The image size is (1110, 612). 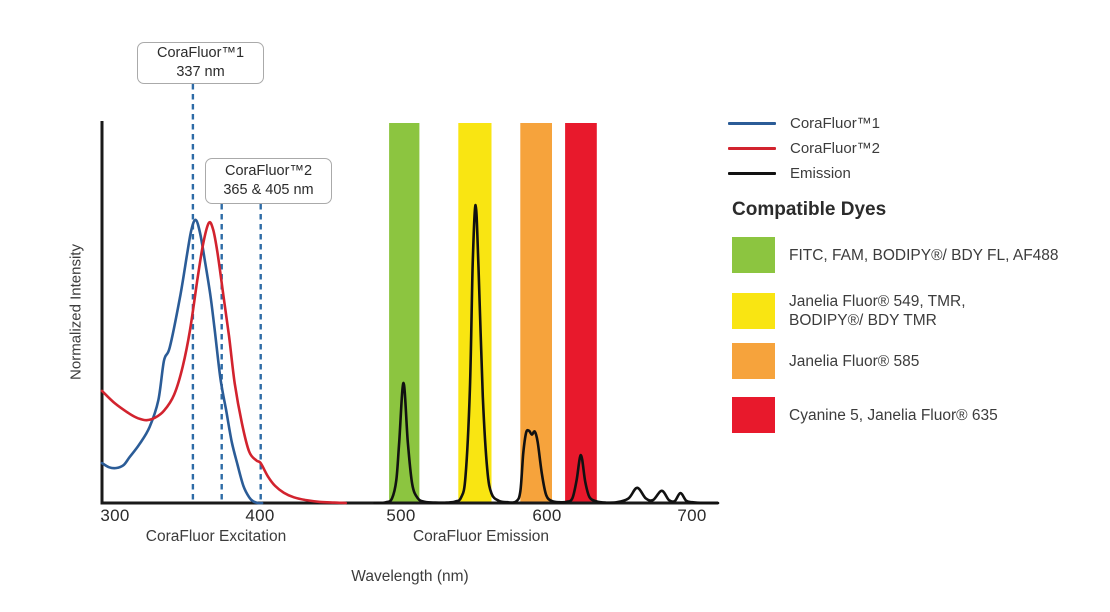 I want to click on x-tick-400: 400, so click(x=260, y=515).